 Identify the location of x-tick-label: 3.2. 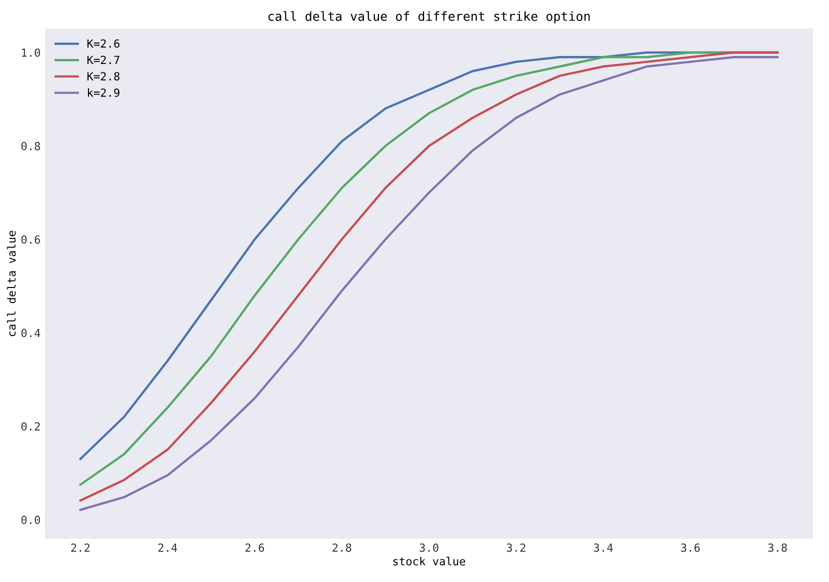
(516, 547).